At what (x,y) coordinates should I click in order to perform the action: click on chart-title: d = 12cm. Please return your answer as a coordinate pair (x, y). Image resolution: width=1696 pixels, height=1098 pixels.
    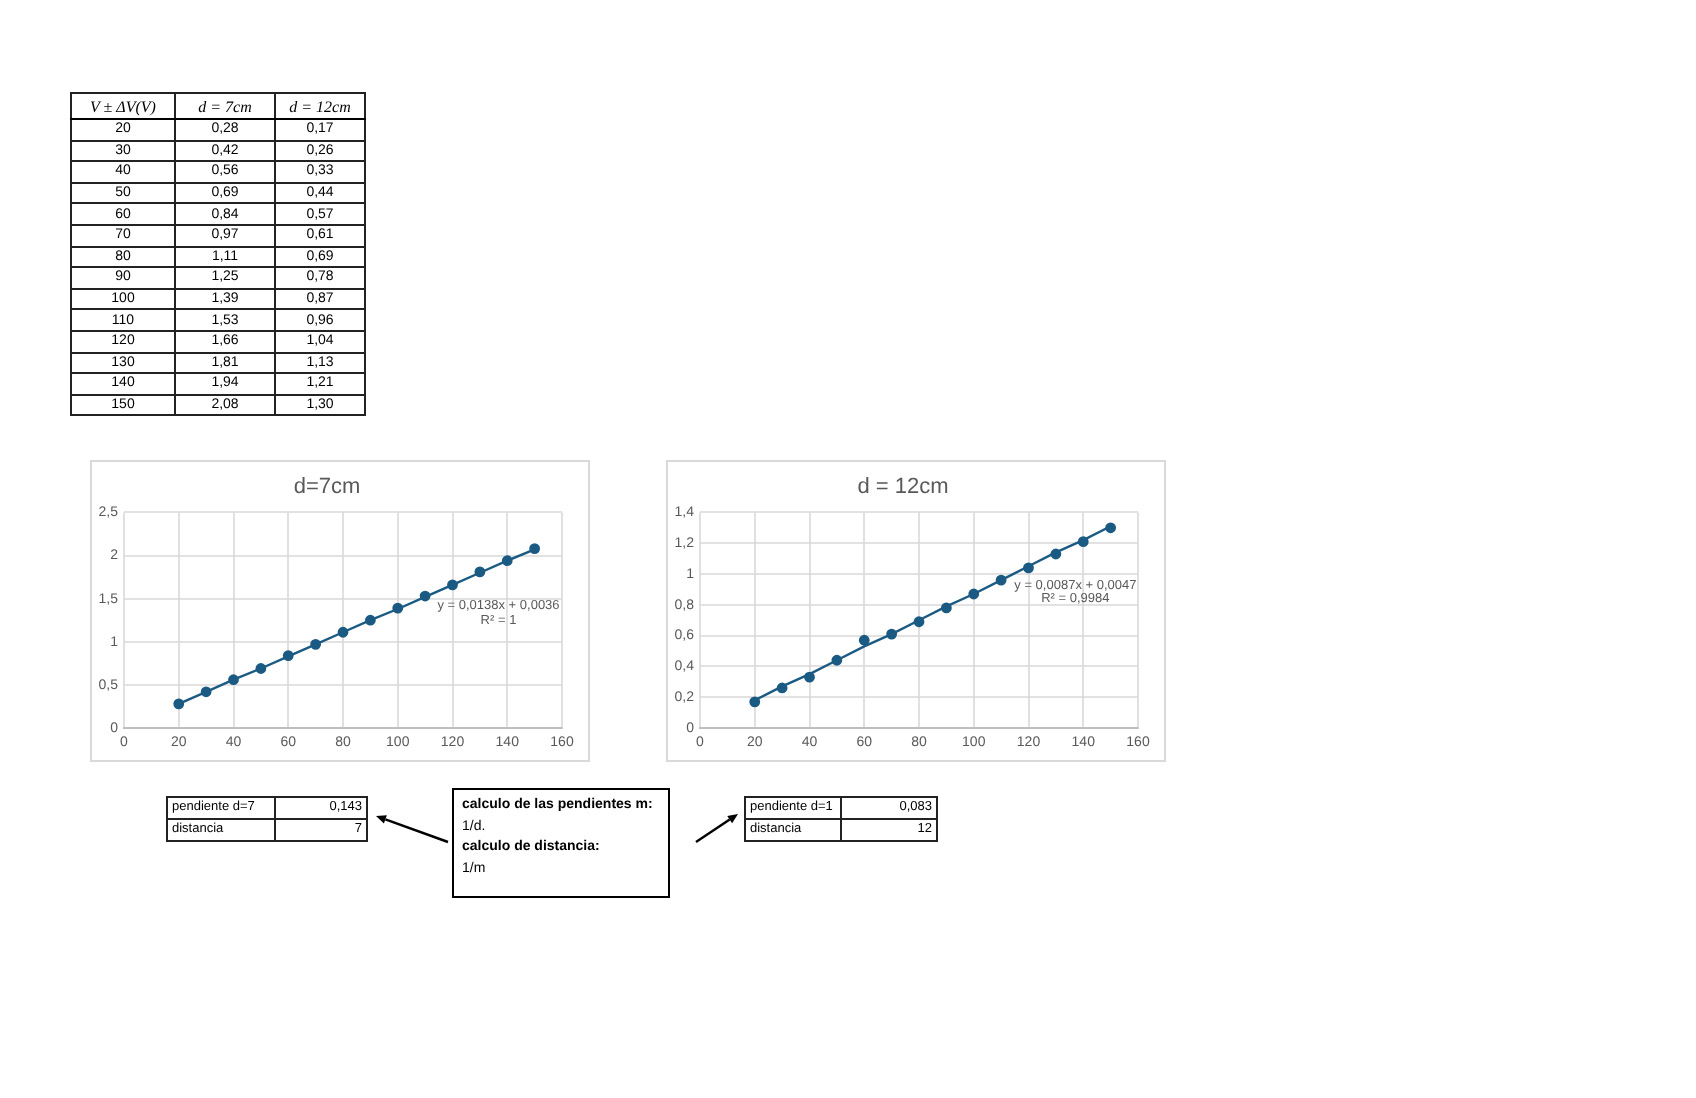
    Looking at the image, I should click on (903, 487).